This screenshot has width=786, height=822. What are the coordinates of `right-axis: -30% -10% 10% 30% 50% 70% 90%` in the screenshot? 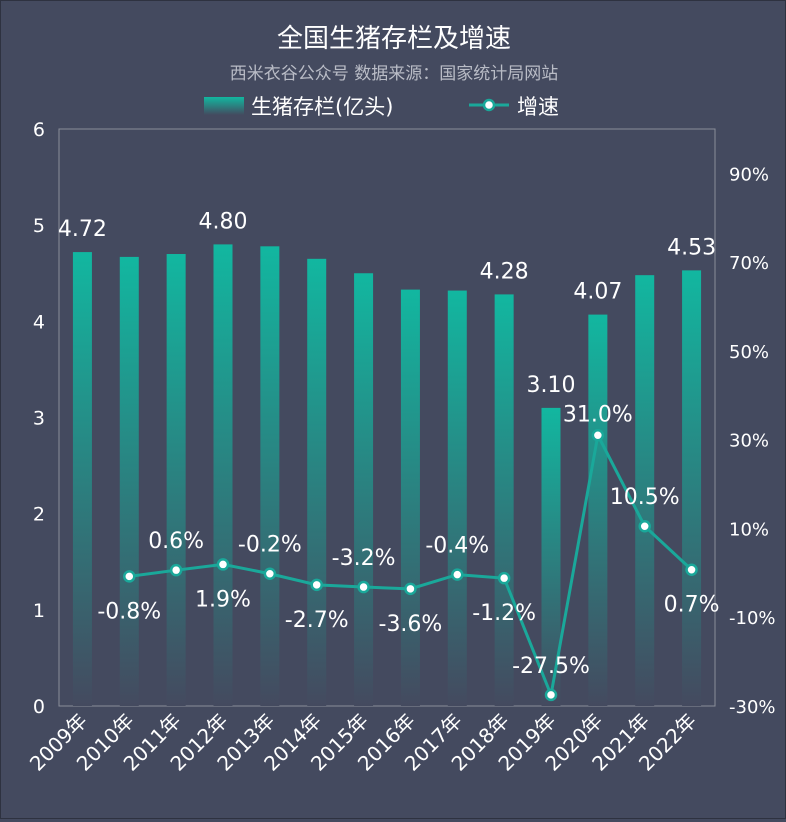 It's located at (752, 441).